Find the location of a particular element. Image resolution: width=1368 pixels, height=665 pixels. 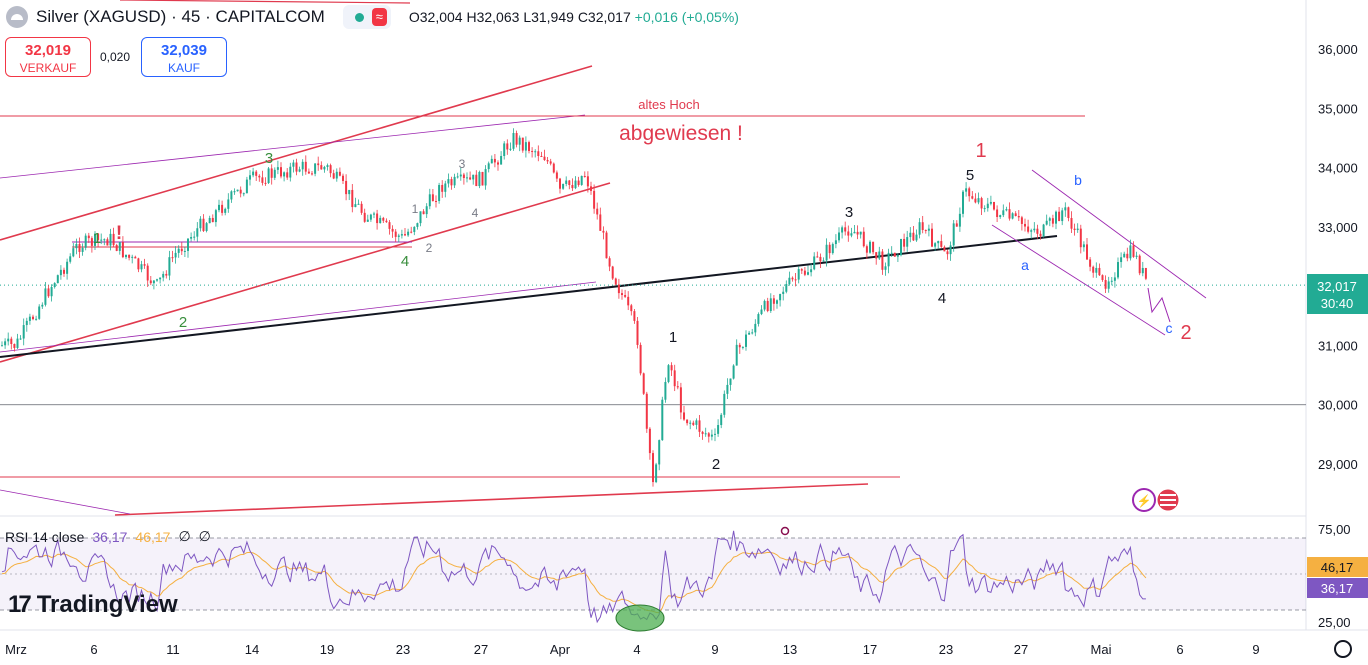

rsi-line is located at coordinates (573, 577).